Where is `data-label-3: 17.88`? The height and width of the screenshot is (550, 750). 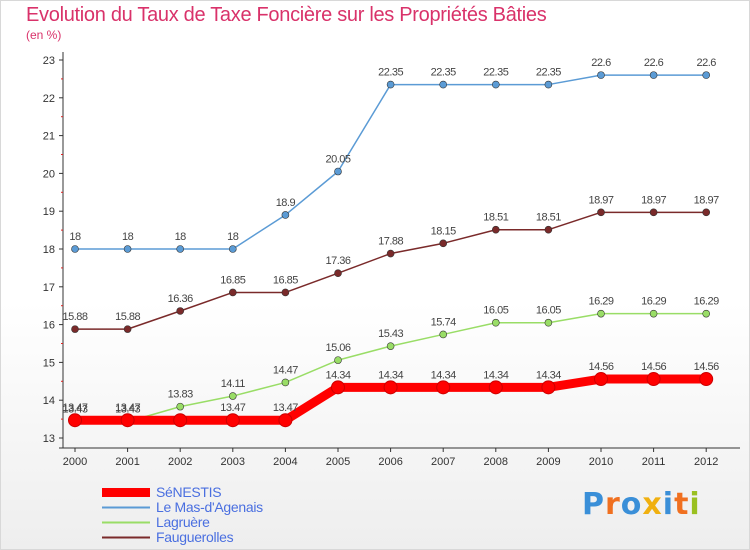 data-label-3: 17.88 is located at coordinates (390, 242).